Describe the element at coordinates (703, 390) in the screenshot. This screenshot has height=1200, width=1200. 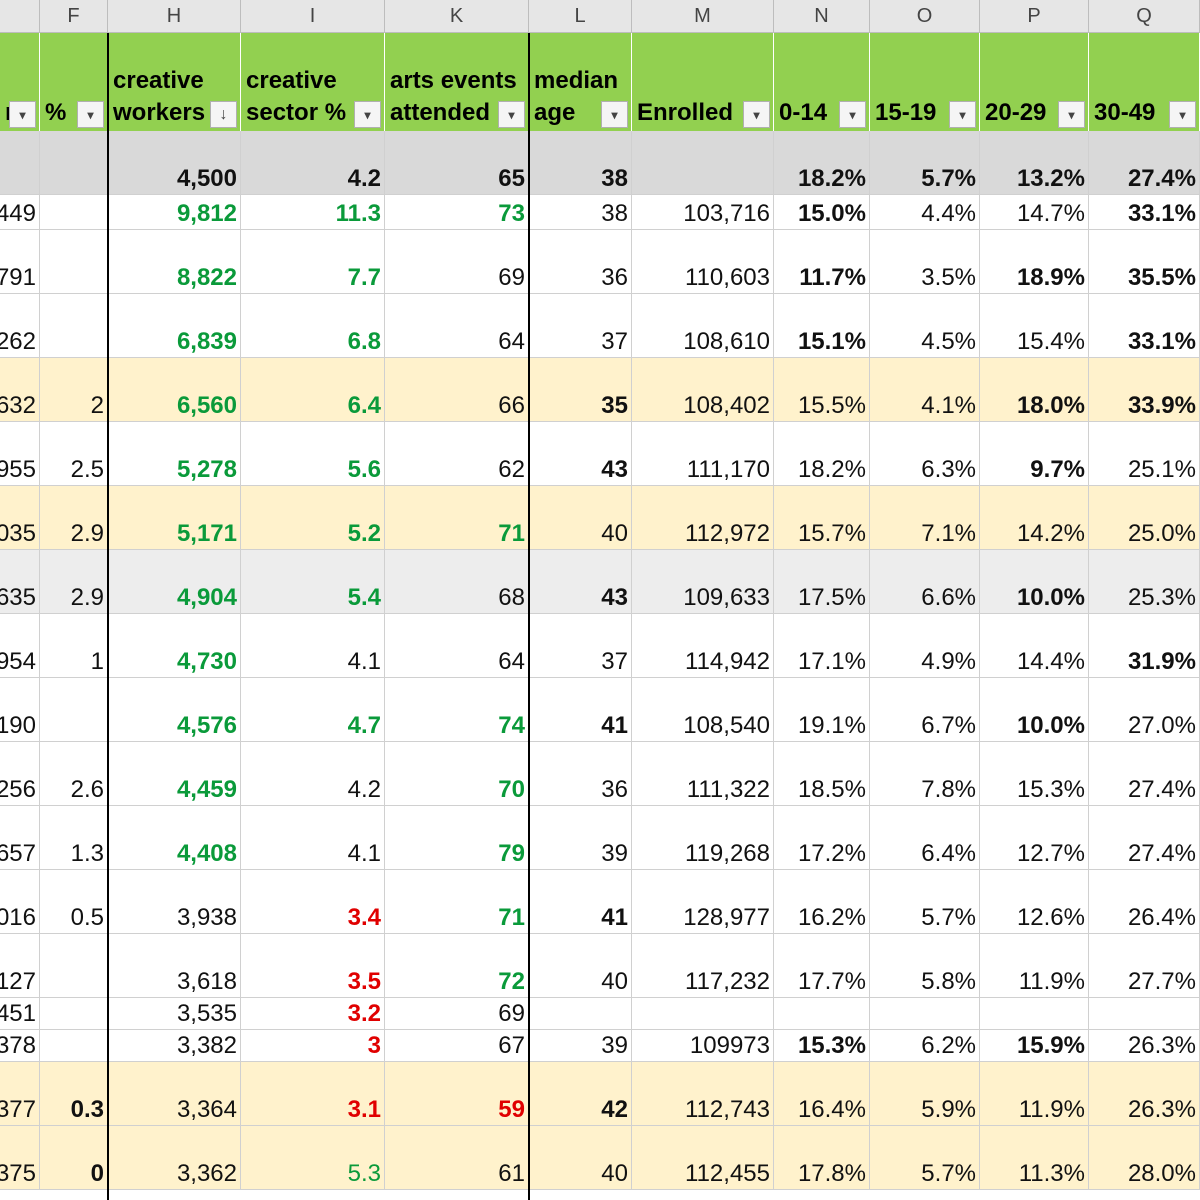
I see `table-cell: 108,402` at that location.